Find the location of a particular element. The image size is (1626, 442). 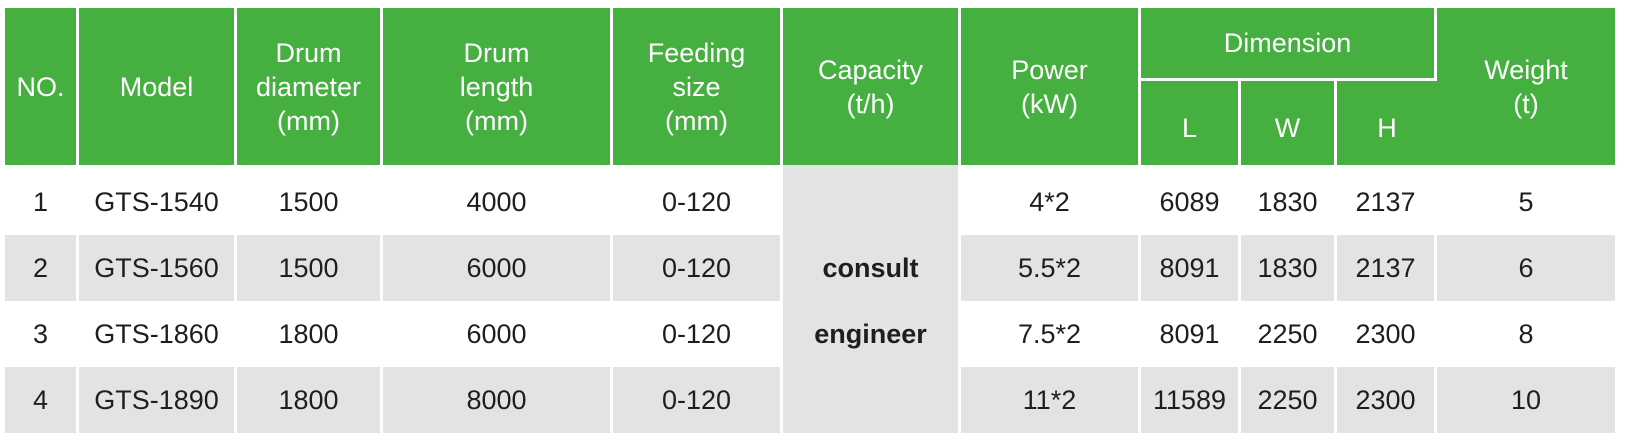

header-model: Model is located at coordinates (158, 86).